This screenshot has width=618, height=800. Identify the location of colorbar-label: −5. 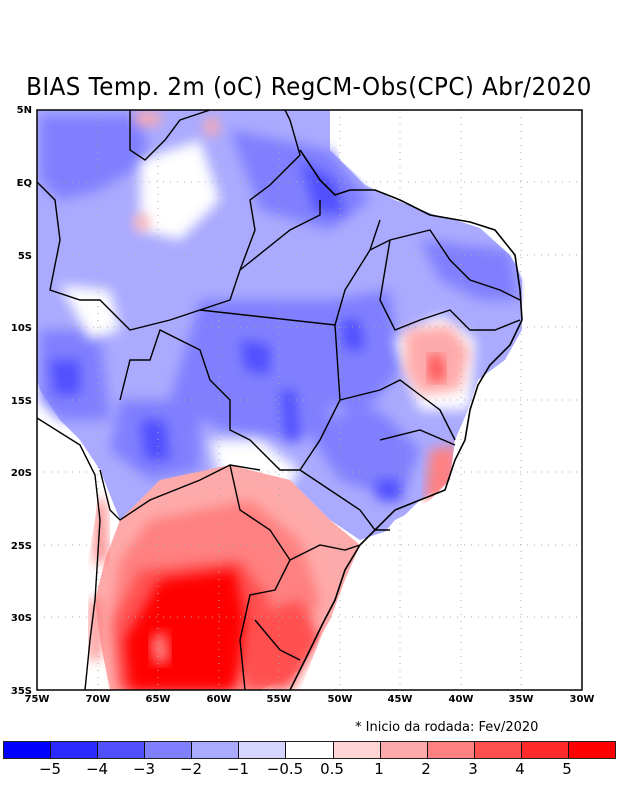
(50, 769).